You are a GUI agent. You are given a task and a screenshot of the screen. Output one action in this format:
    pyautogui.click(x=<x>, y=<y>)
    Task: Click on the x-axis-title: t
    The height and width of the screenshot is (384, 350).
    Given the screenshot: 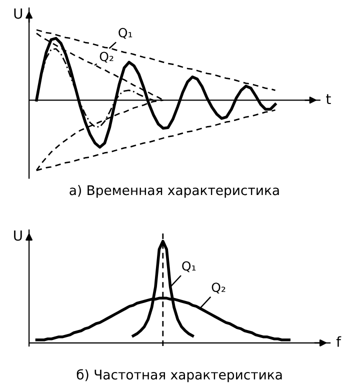 What is the action you would take?
    pyautogui.click(x=328, y=99)
    